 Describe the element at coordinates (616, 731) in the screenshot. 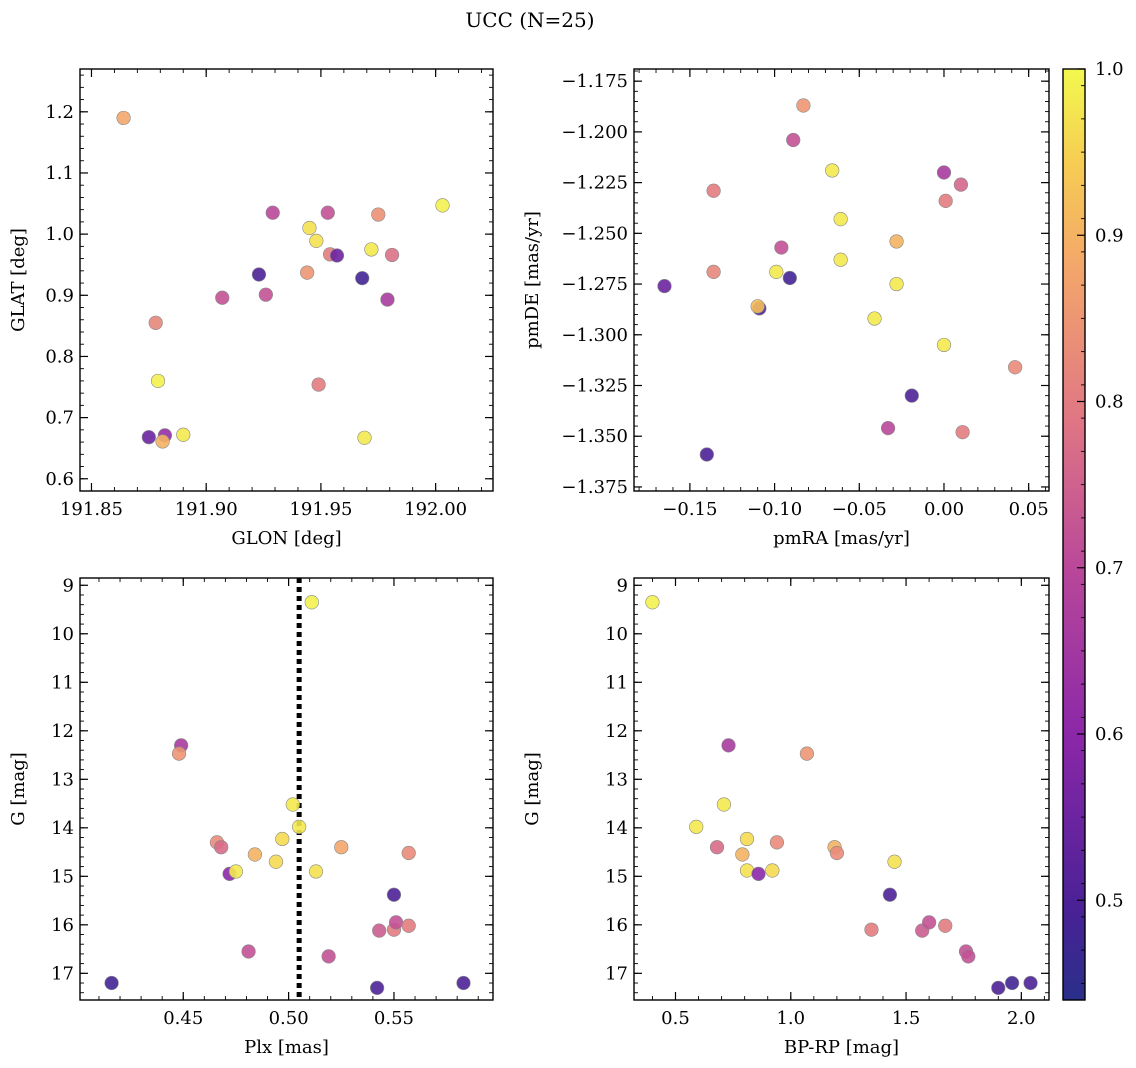

I see `y-tick-label: 12` at that location.